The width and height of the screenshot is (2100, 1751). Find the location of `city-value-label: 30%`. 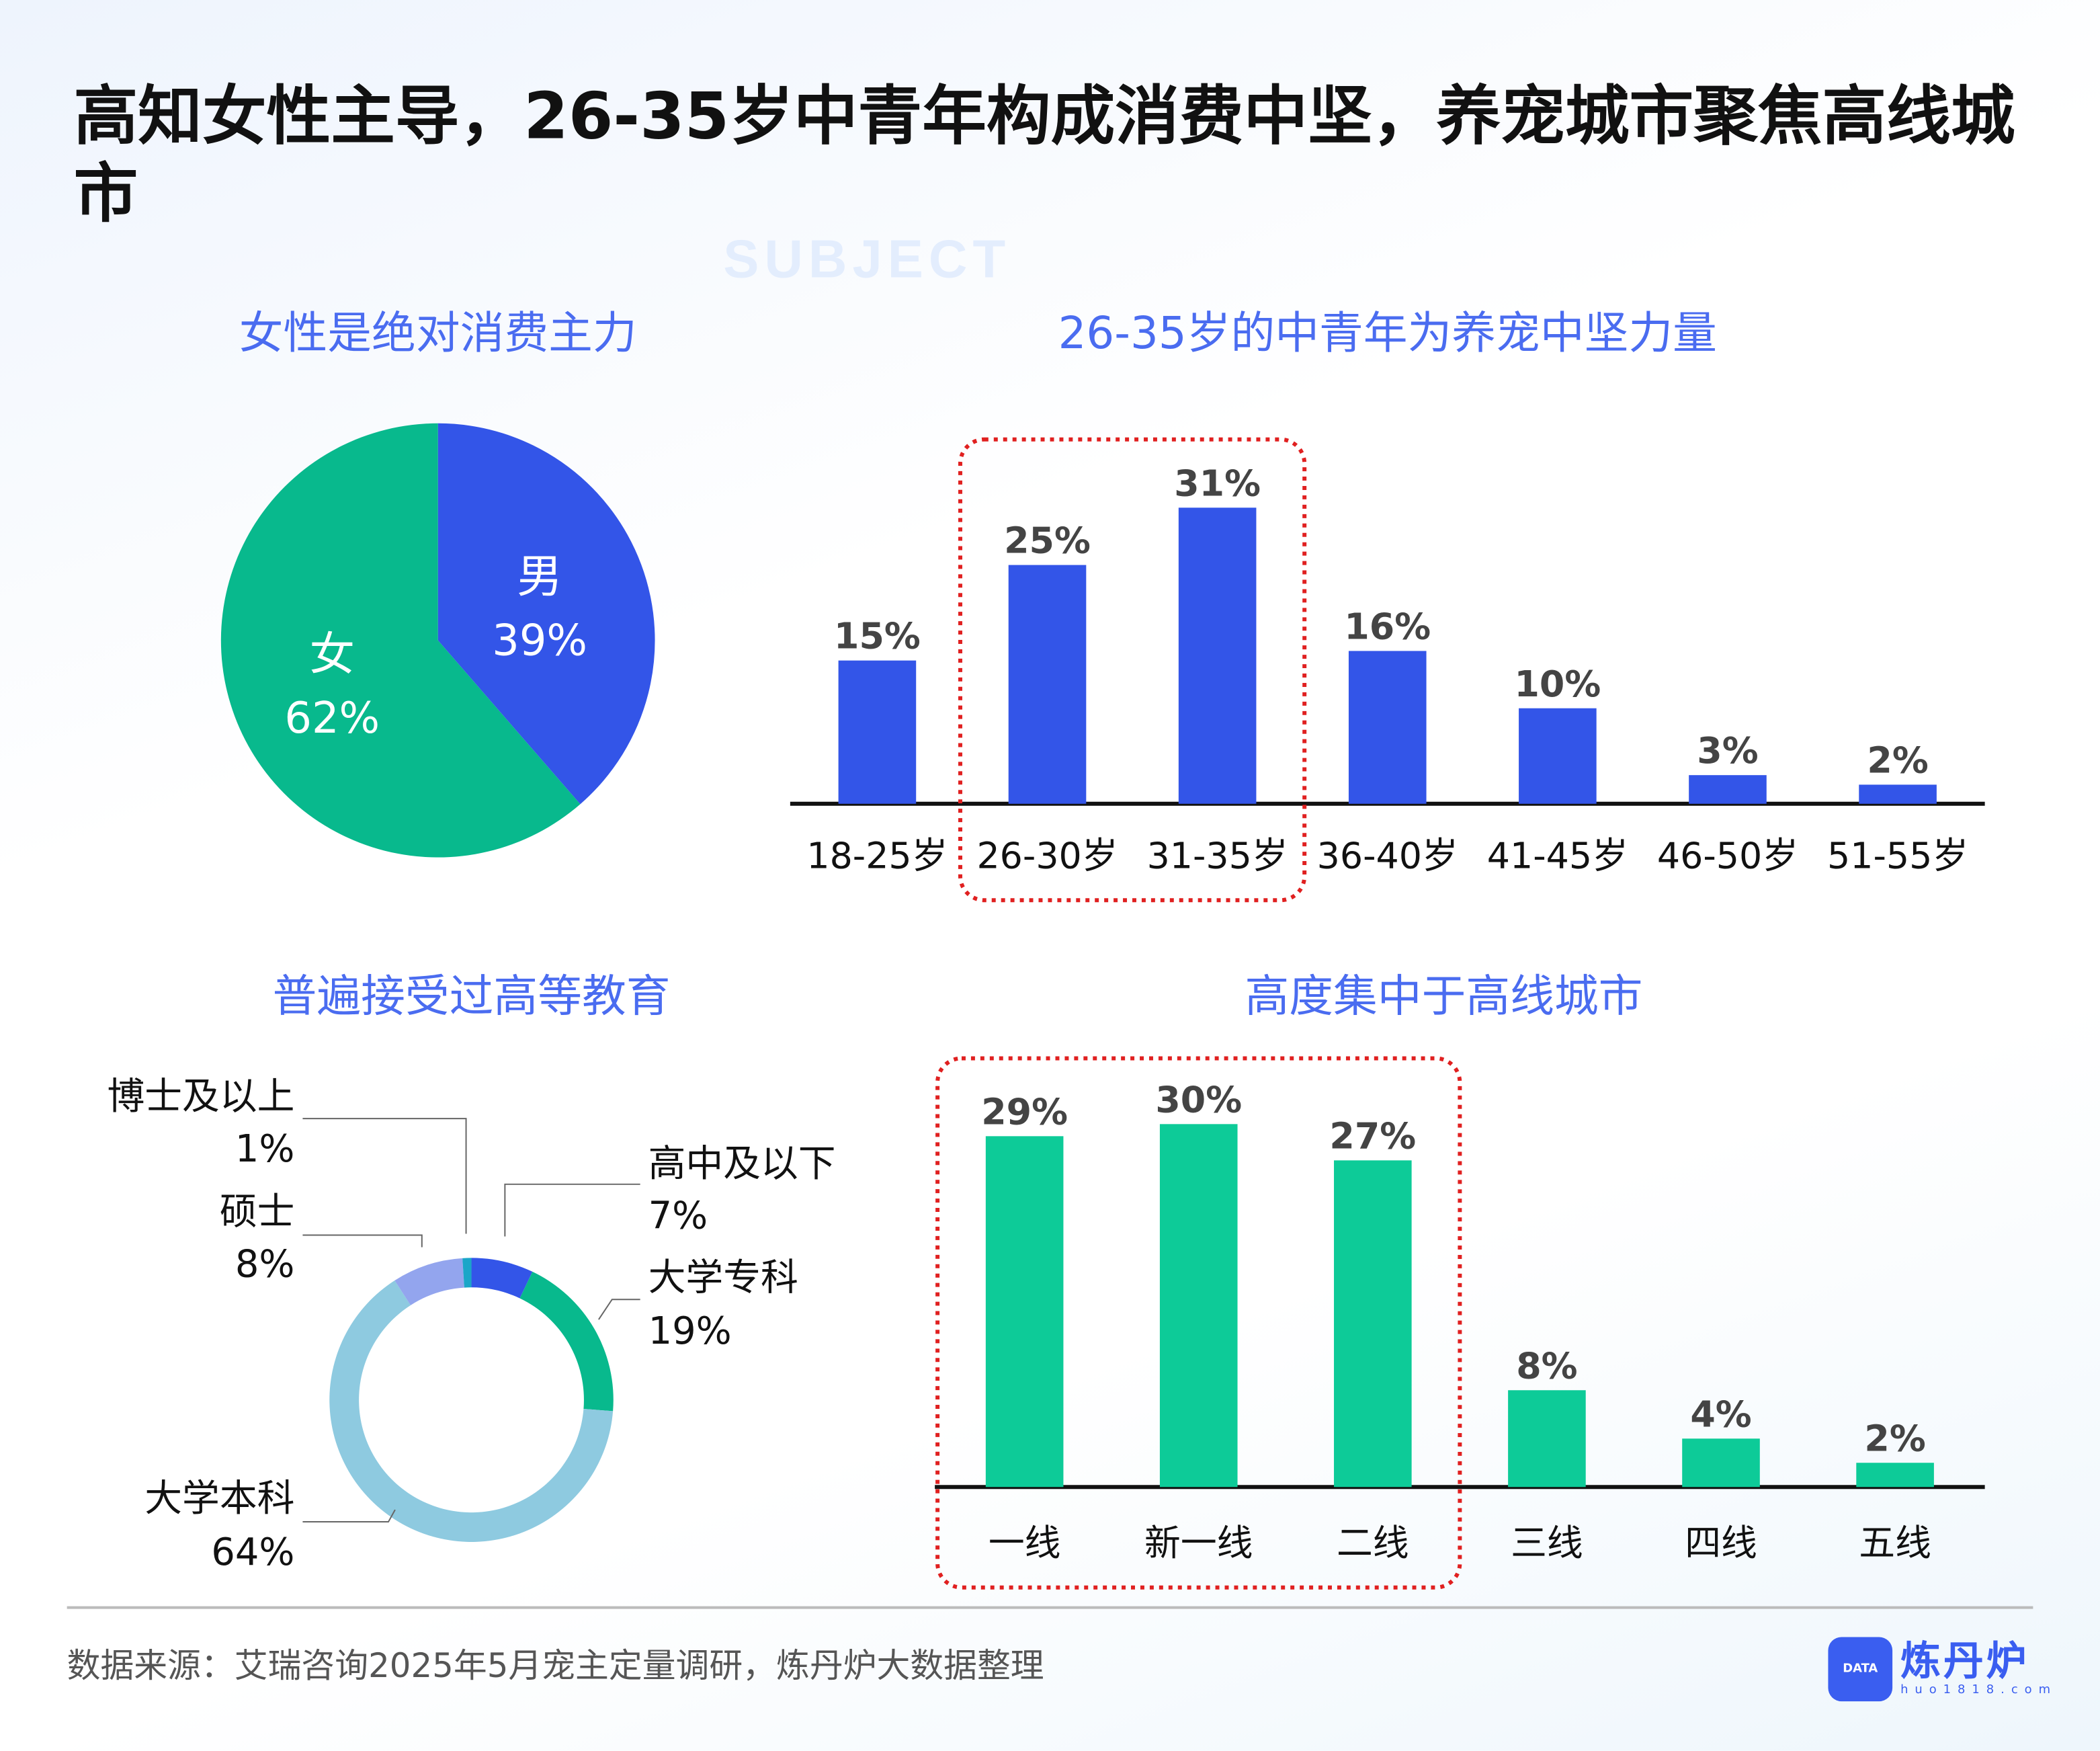

city-value-label: 30% is located at coordinates (1198, 1099).